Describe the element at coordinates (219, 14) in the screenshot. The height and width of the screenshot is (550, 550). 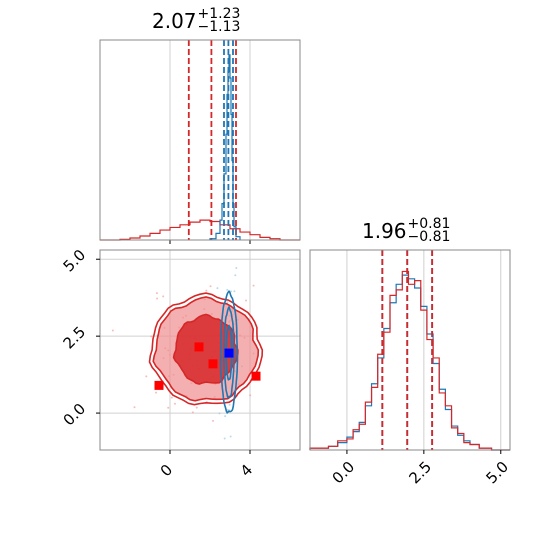
I see `title-left-plus: +1.23` at that location.